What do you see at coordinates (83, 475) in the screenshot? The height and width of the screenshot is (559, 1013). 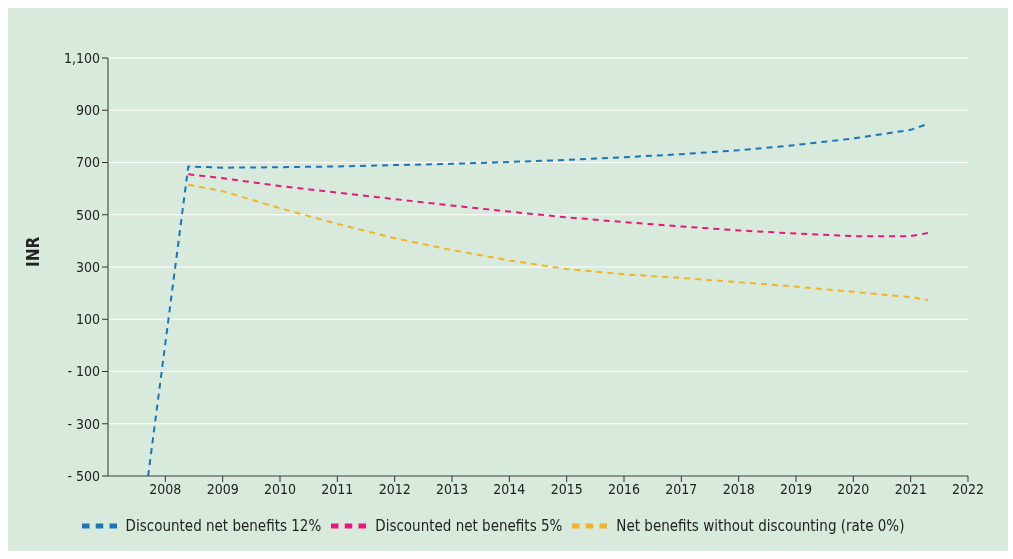 I see `y-tick-label: - 500` at bounding box center [83, 475].